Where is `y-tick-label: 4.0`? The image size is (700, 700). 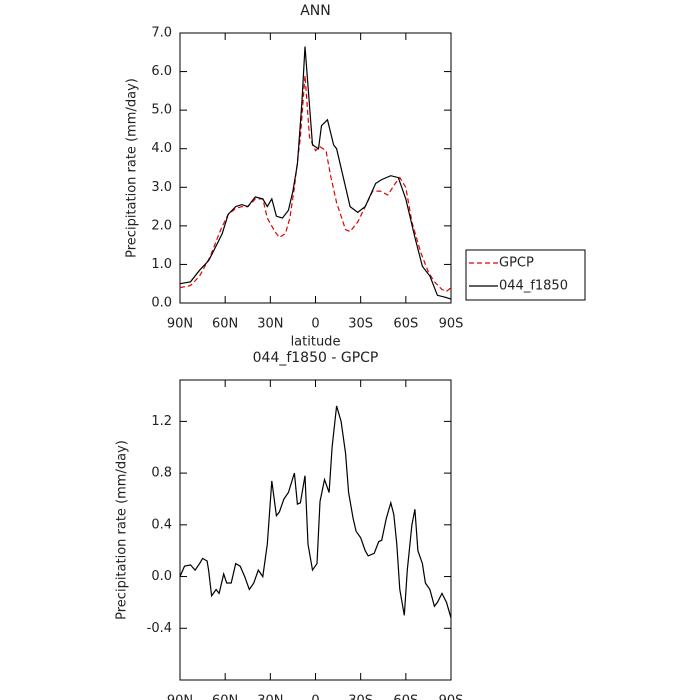
y-tick-label: 4.0 is located at coordinates (161, 148).